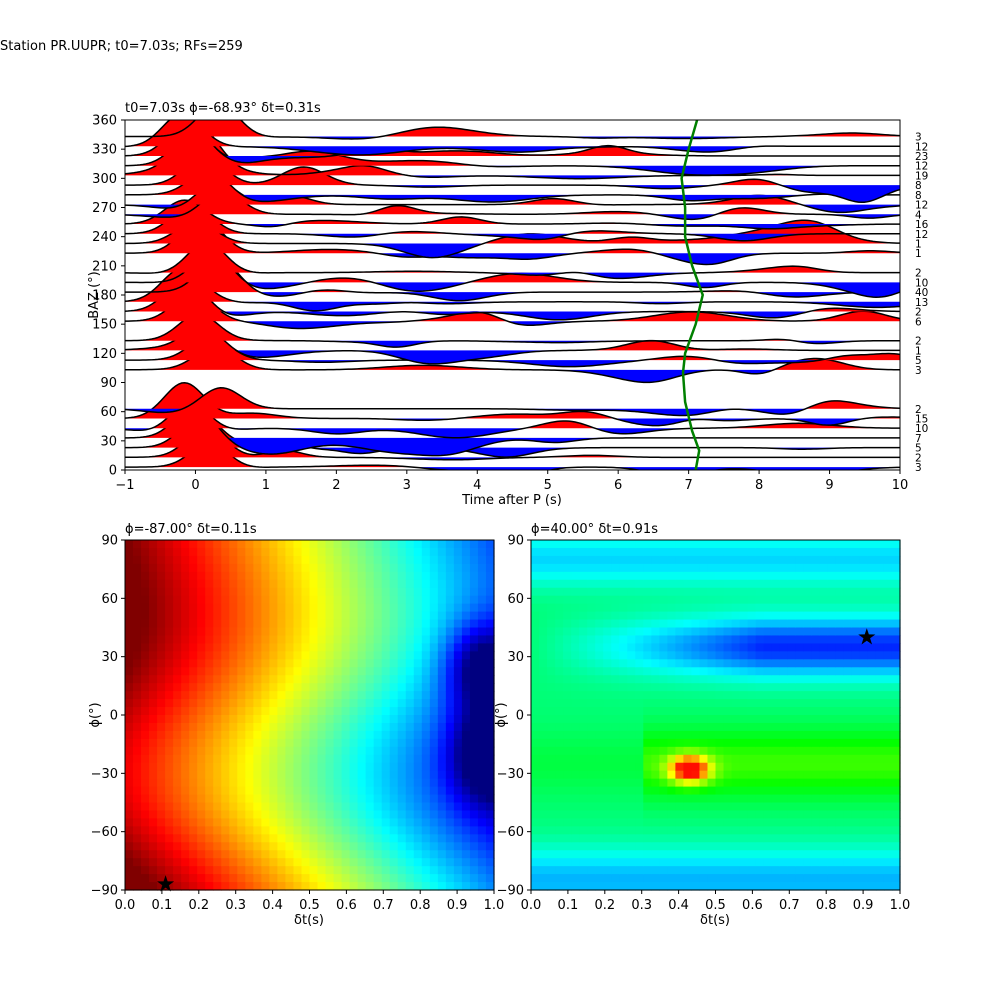 The height and width of the screenshot is (1000, 1000). I want to click on energy-map-right-x-ticks: 0.0 0.1 0.2 0.3 0.4 0.5 0.6 0.7 0.8 0.9 1.0, so click(715, 901).